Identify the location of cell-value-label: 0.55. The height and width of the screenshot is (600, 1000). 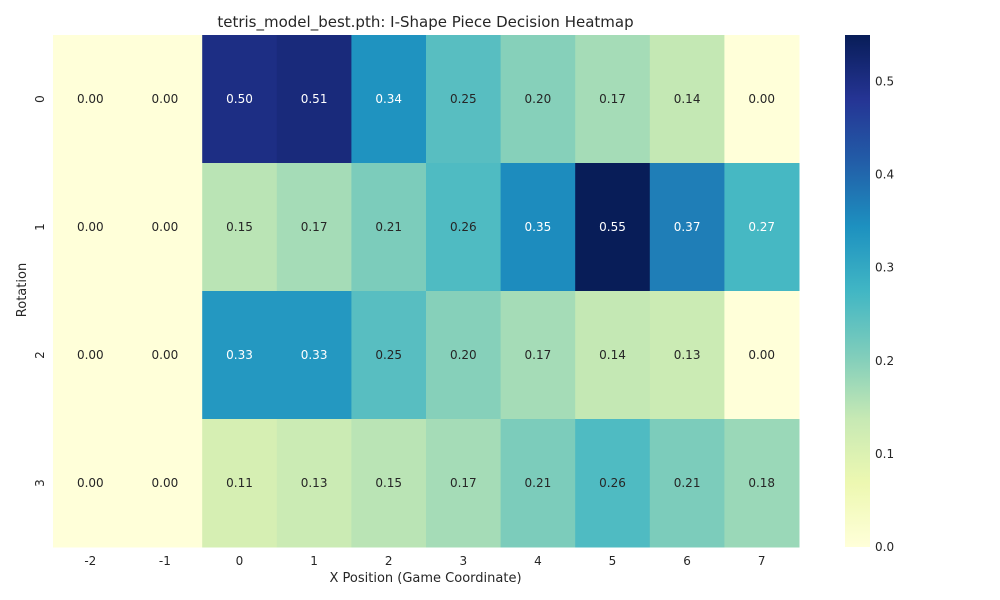
(612, 227).